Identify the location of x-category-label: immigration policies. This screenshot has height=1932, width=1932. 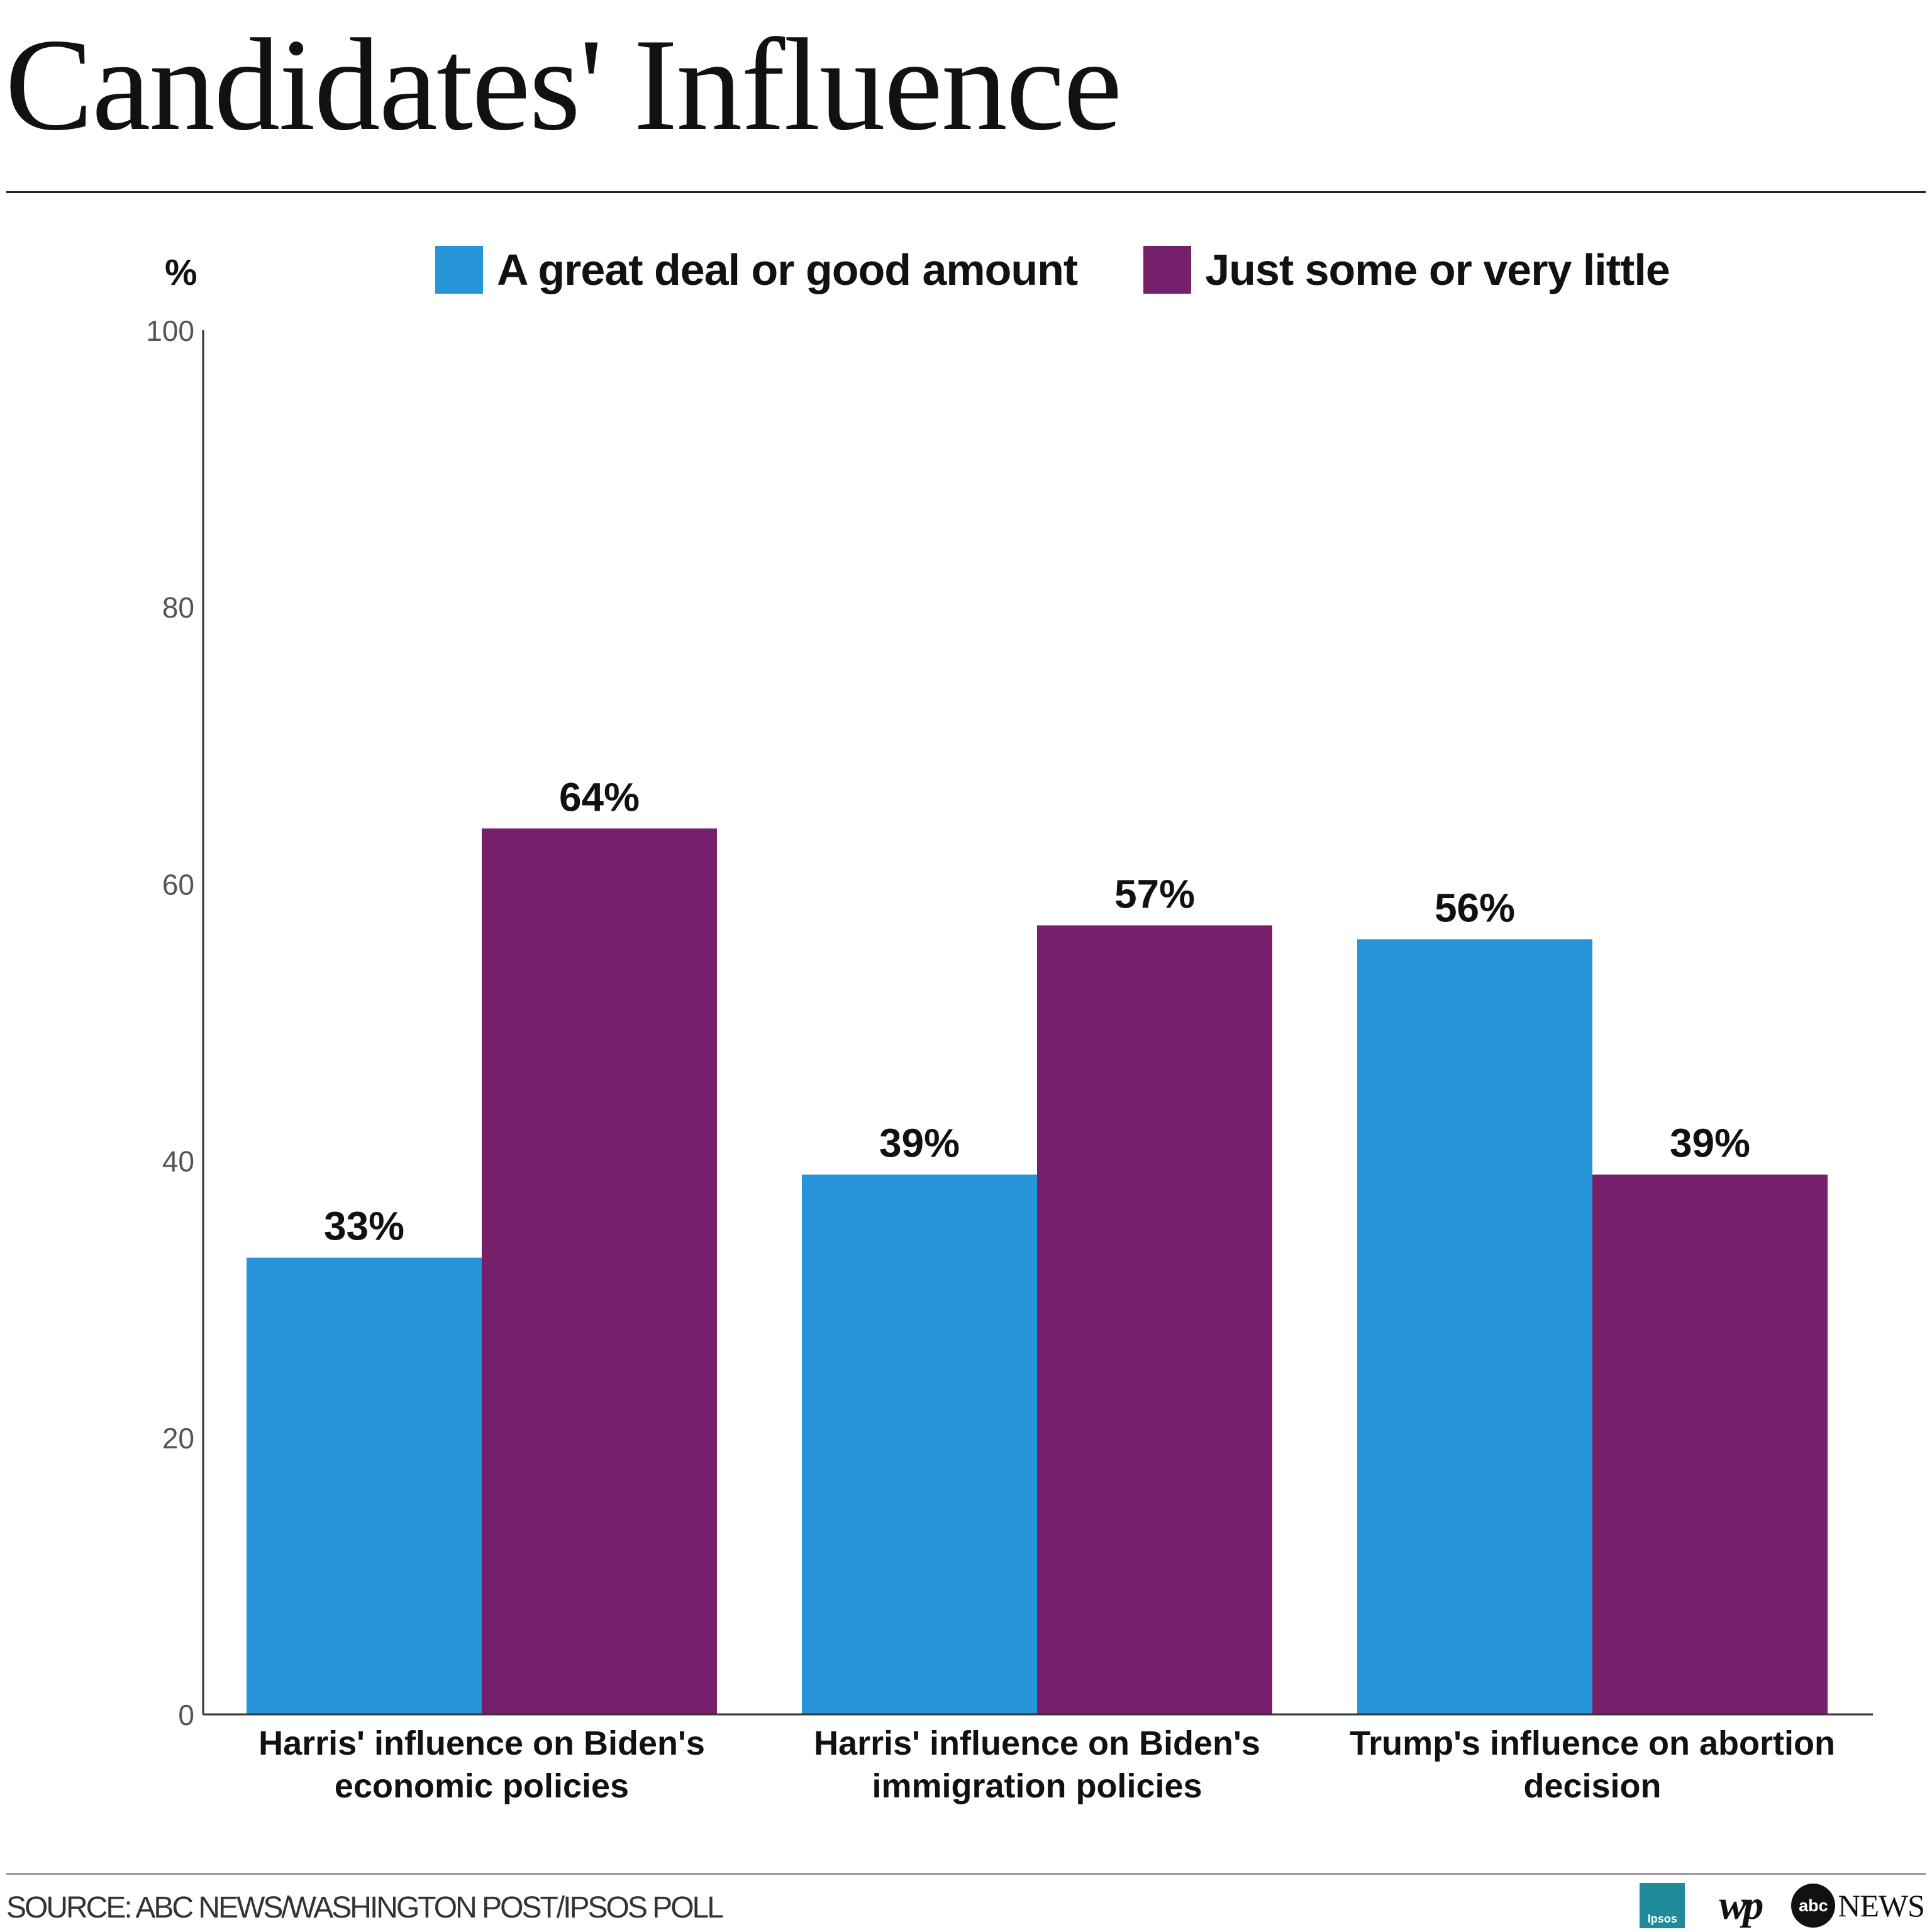
(1037, 1786).